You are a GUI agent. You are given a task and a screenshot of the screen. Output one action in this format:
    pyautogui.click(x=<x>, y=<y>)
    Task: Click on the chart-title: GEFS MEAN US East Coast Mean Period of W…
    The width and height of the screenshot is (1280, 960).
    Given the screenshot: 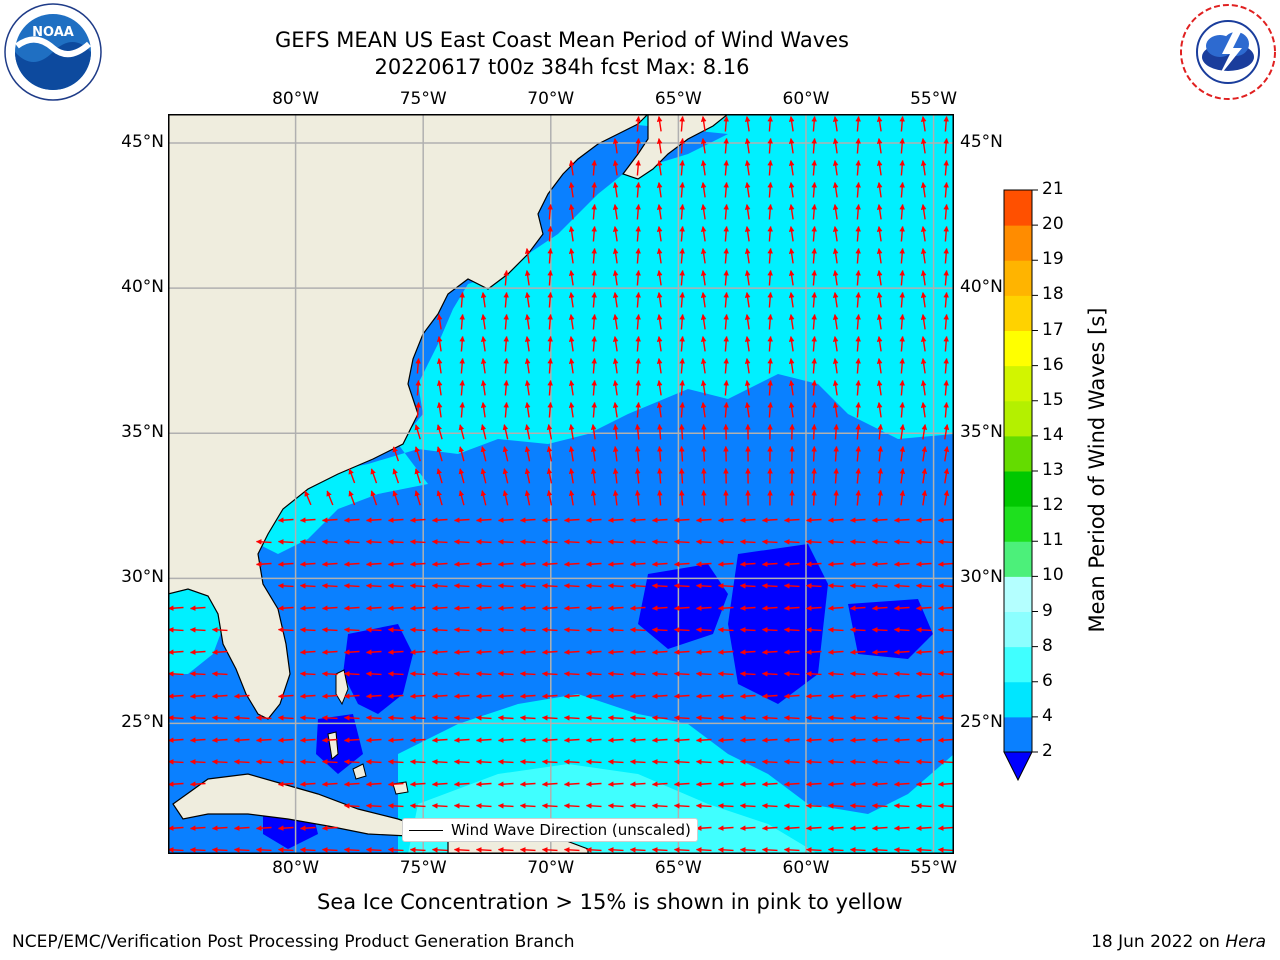 What is the action you would take?
    pyautogui.click(x=562, y=40)
    